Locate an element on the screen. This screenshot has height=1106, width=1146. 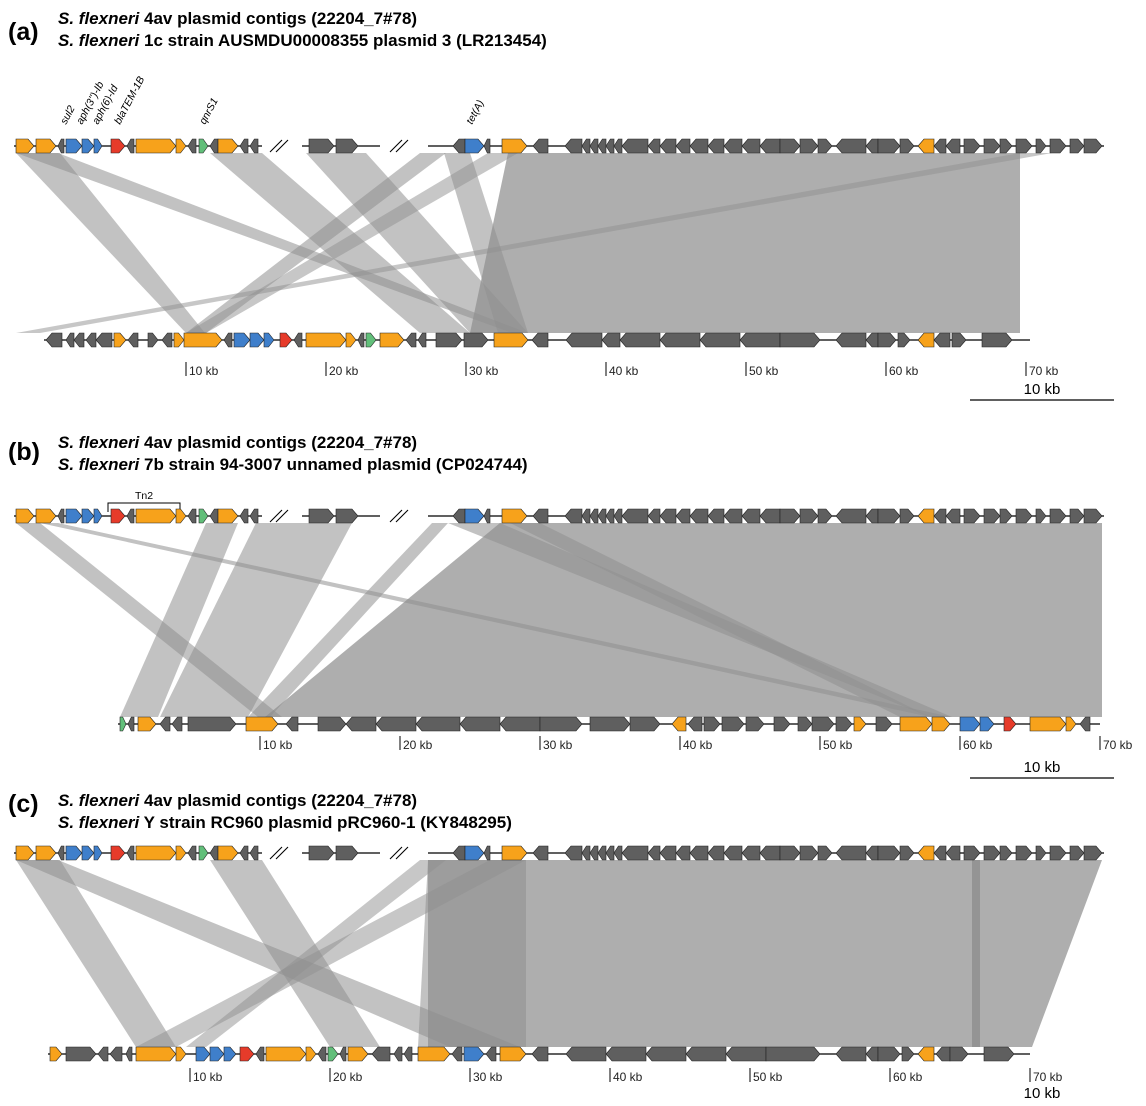
panel-c-axis-tick-label: 30 kb is located at coordinates (488, 1077).